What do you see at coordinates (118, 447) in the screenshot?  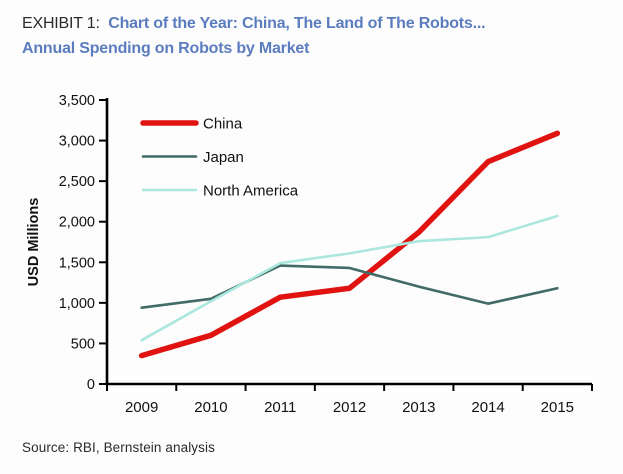 I see `source-note: Source: RBI, Bernstein analysis` at bounding box center [118, 447].